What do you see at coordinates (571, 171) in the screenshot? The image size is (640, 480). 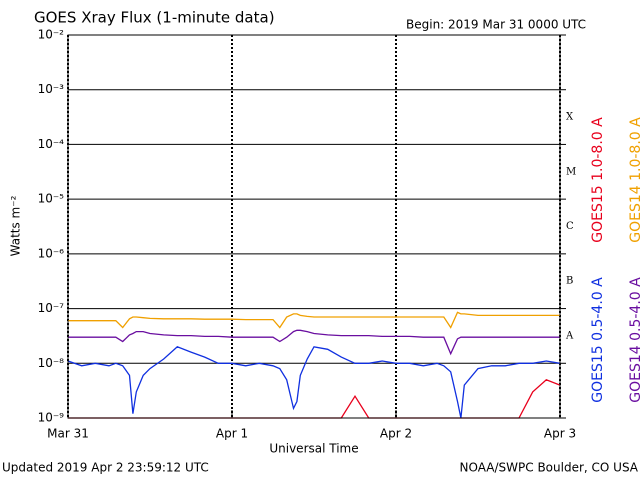 I see `class-label: M` at bounding box center [571, 171].